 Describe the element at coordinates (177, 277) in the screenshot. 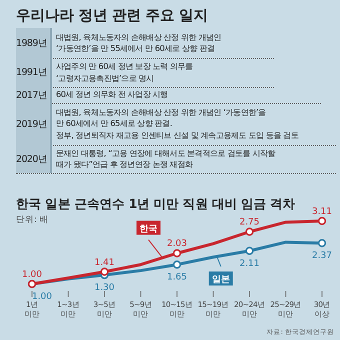

I see `data-label: 1.65` at that location.